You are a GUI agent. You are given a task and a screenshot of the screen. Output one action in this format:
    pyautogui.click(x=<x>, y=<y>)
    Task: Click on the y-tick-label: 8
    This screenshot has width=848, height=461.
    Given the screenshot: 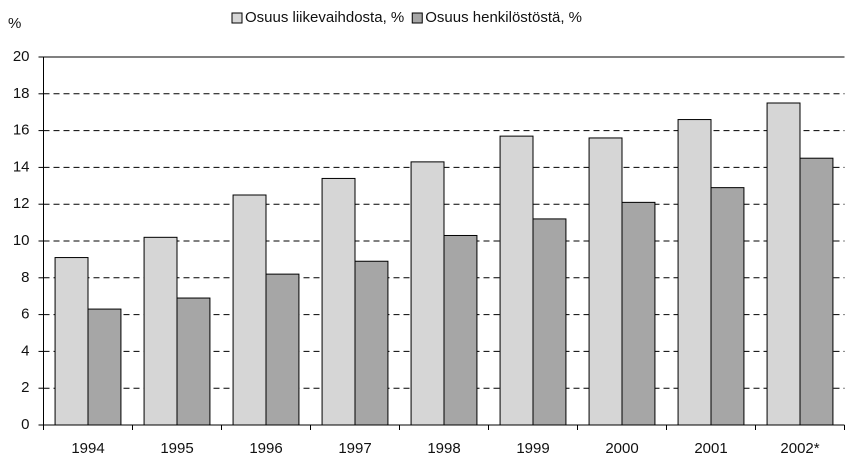 What is the action you would take?
    pyautogui.click(x=25, y=277)
    